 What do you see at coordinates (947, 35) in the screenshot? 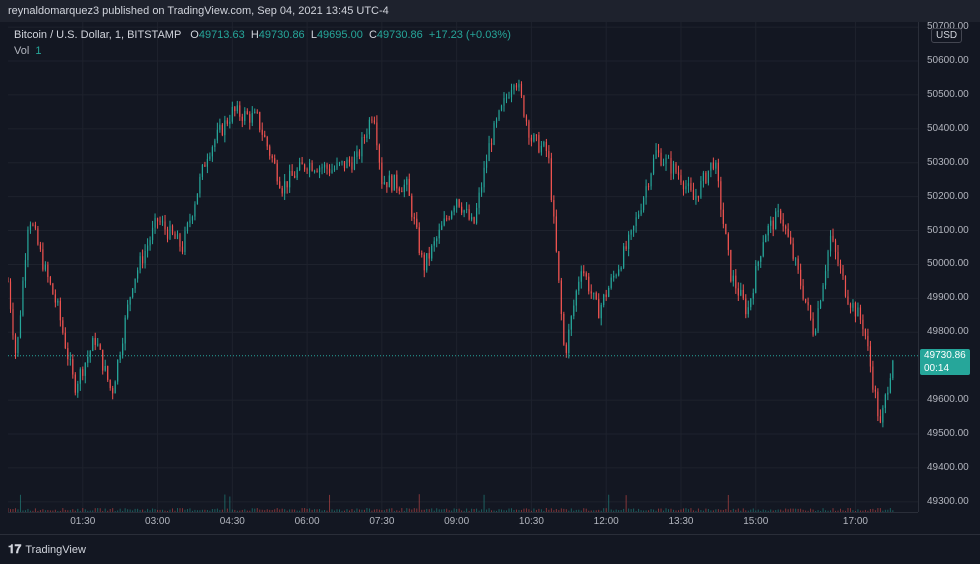
I see `currency-button: USD` at bounding box center [947, 35].